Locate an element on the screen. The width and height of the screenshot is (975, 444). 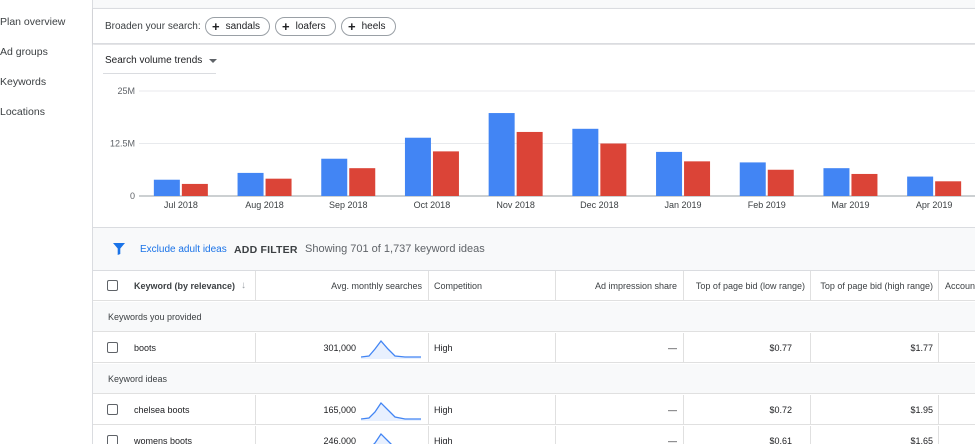
bid-high-cell: $1.77 is located at coordinates (921, 347).